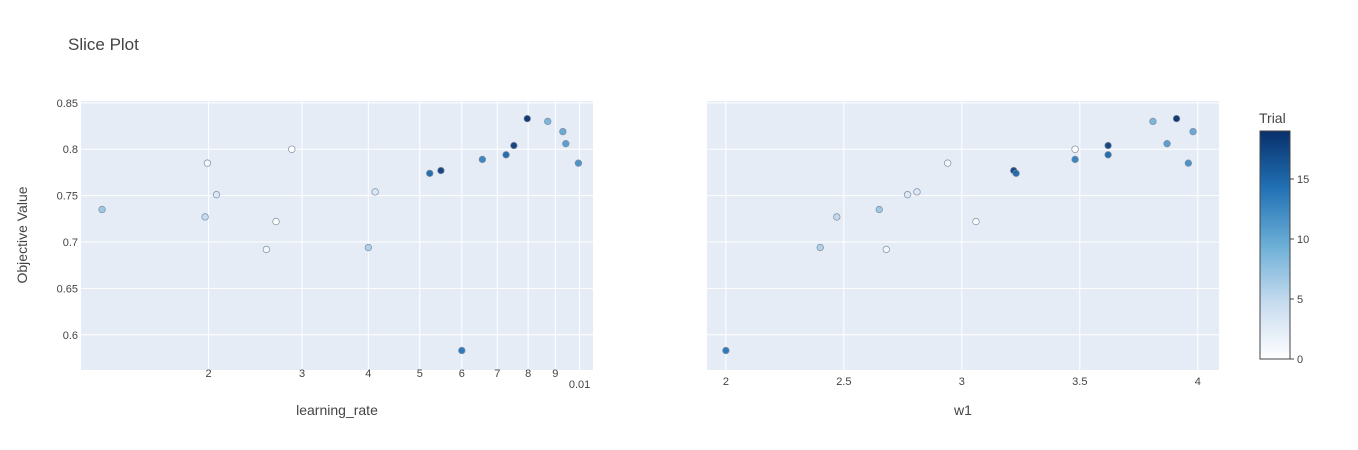 Image resolution: width=1358 pixels, height=450 pixels. Describe the element at coordinates (1303, 180) in the screenshot. I see `colorbar-tick-label: 15` at that location.